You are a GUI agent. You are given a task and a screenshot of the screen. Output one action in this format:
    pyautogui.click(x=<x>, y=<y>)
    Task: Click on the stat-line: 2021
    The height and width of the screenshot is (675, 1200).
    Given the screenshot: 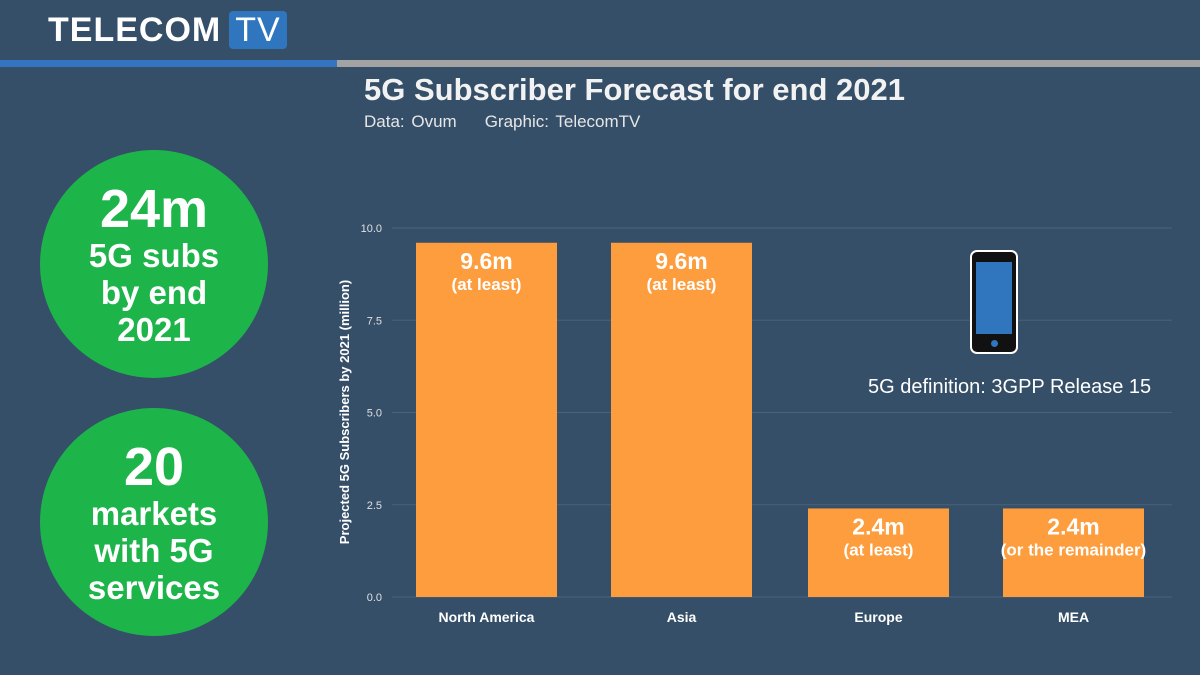 What is the action you would take?
    pyautogui.click(x=154, y=329)
    